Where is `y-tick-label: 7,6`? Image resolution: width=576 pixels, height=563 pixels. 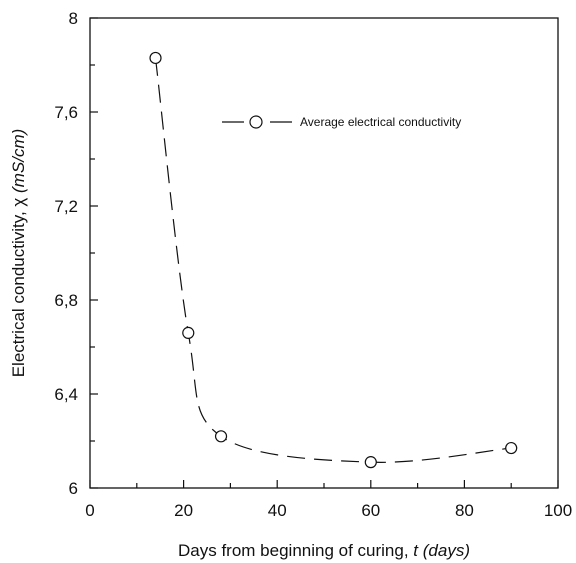
y-tick-label: 7,6 is located at coordinates (66, 112).